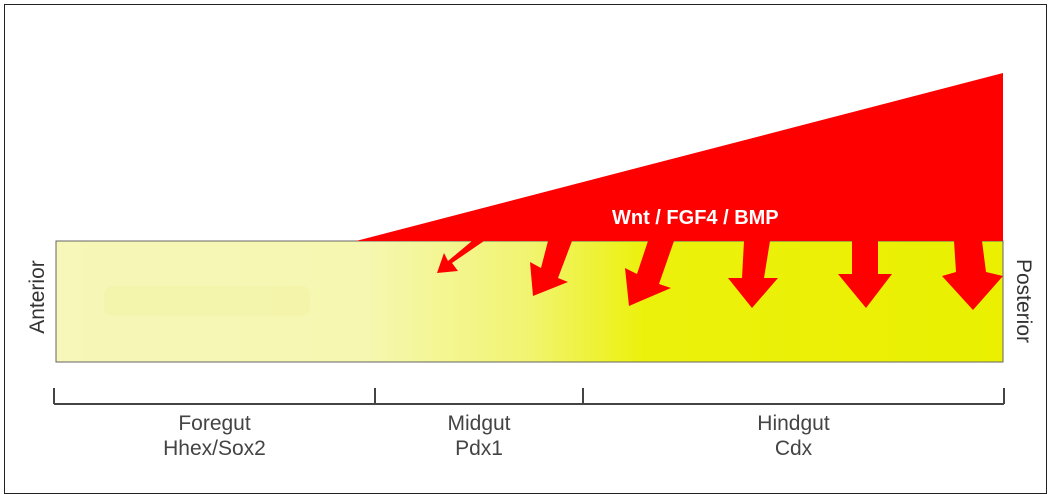 The width and height of the screenshot is (1054, 494). I want to click on region-midgut: Midgut Pdx1, so click(479, 436).